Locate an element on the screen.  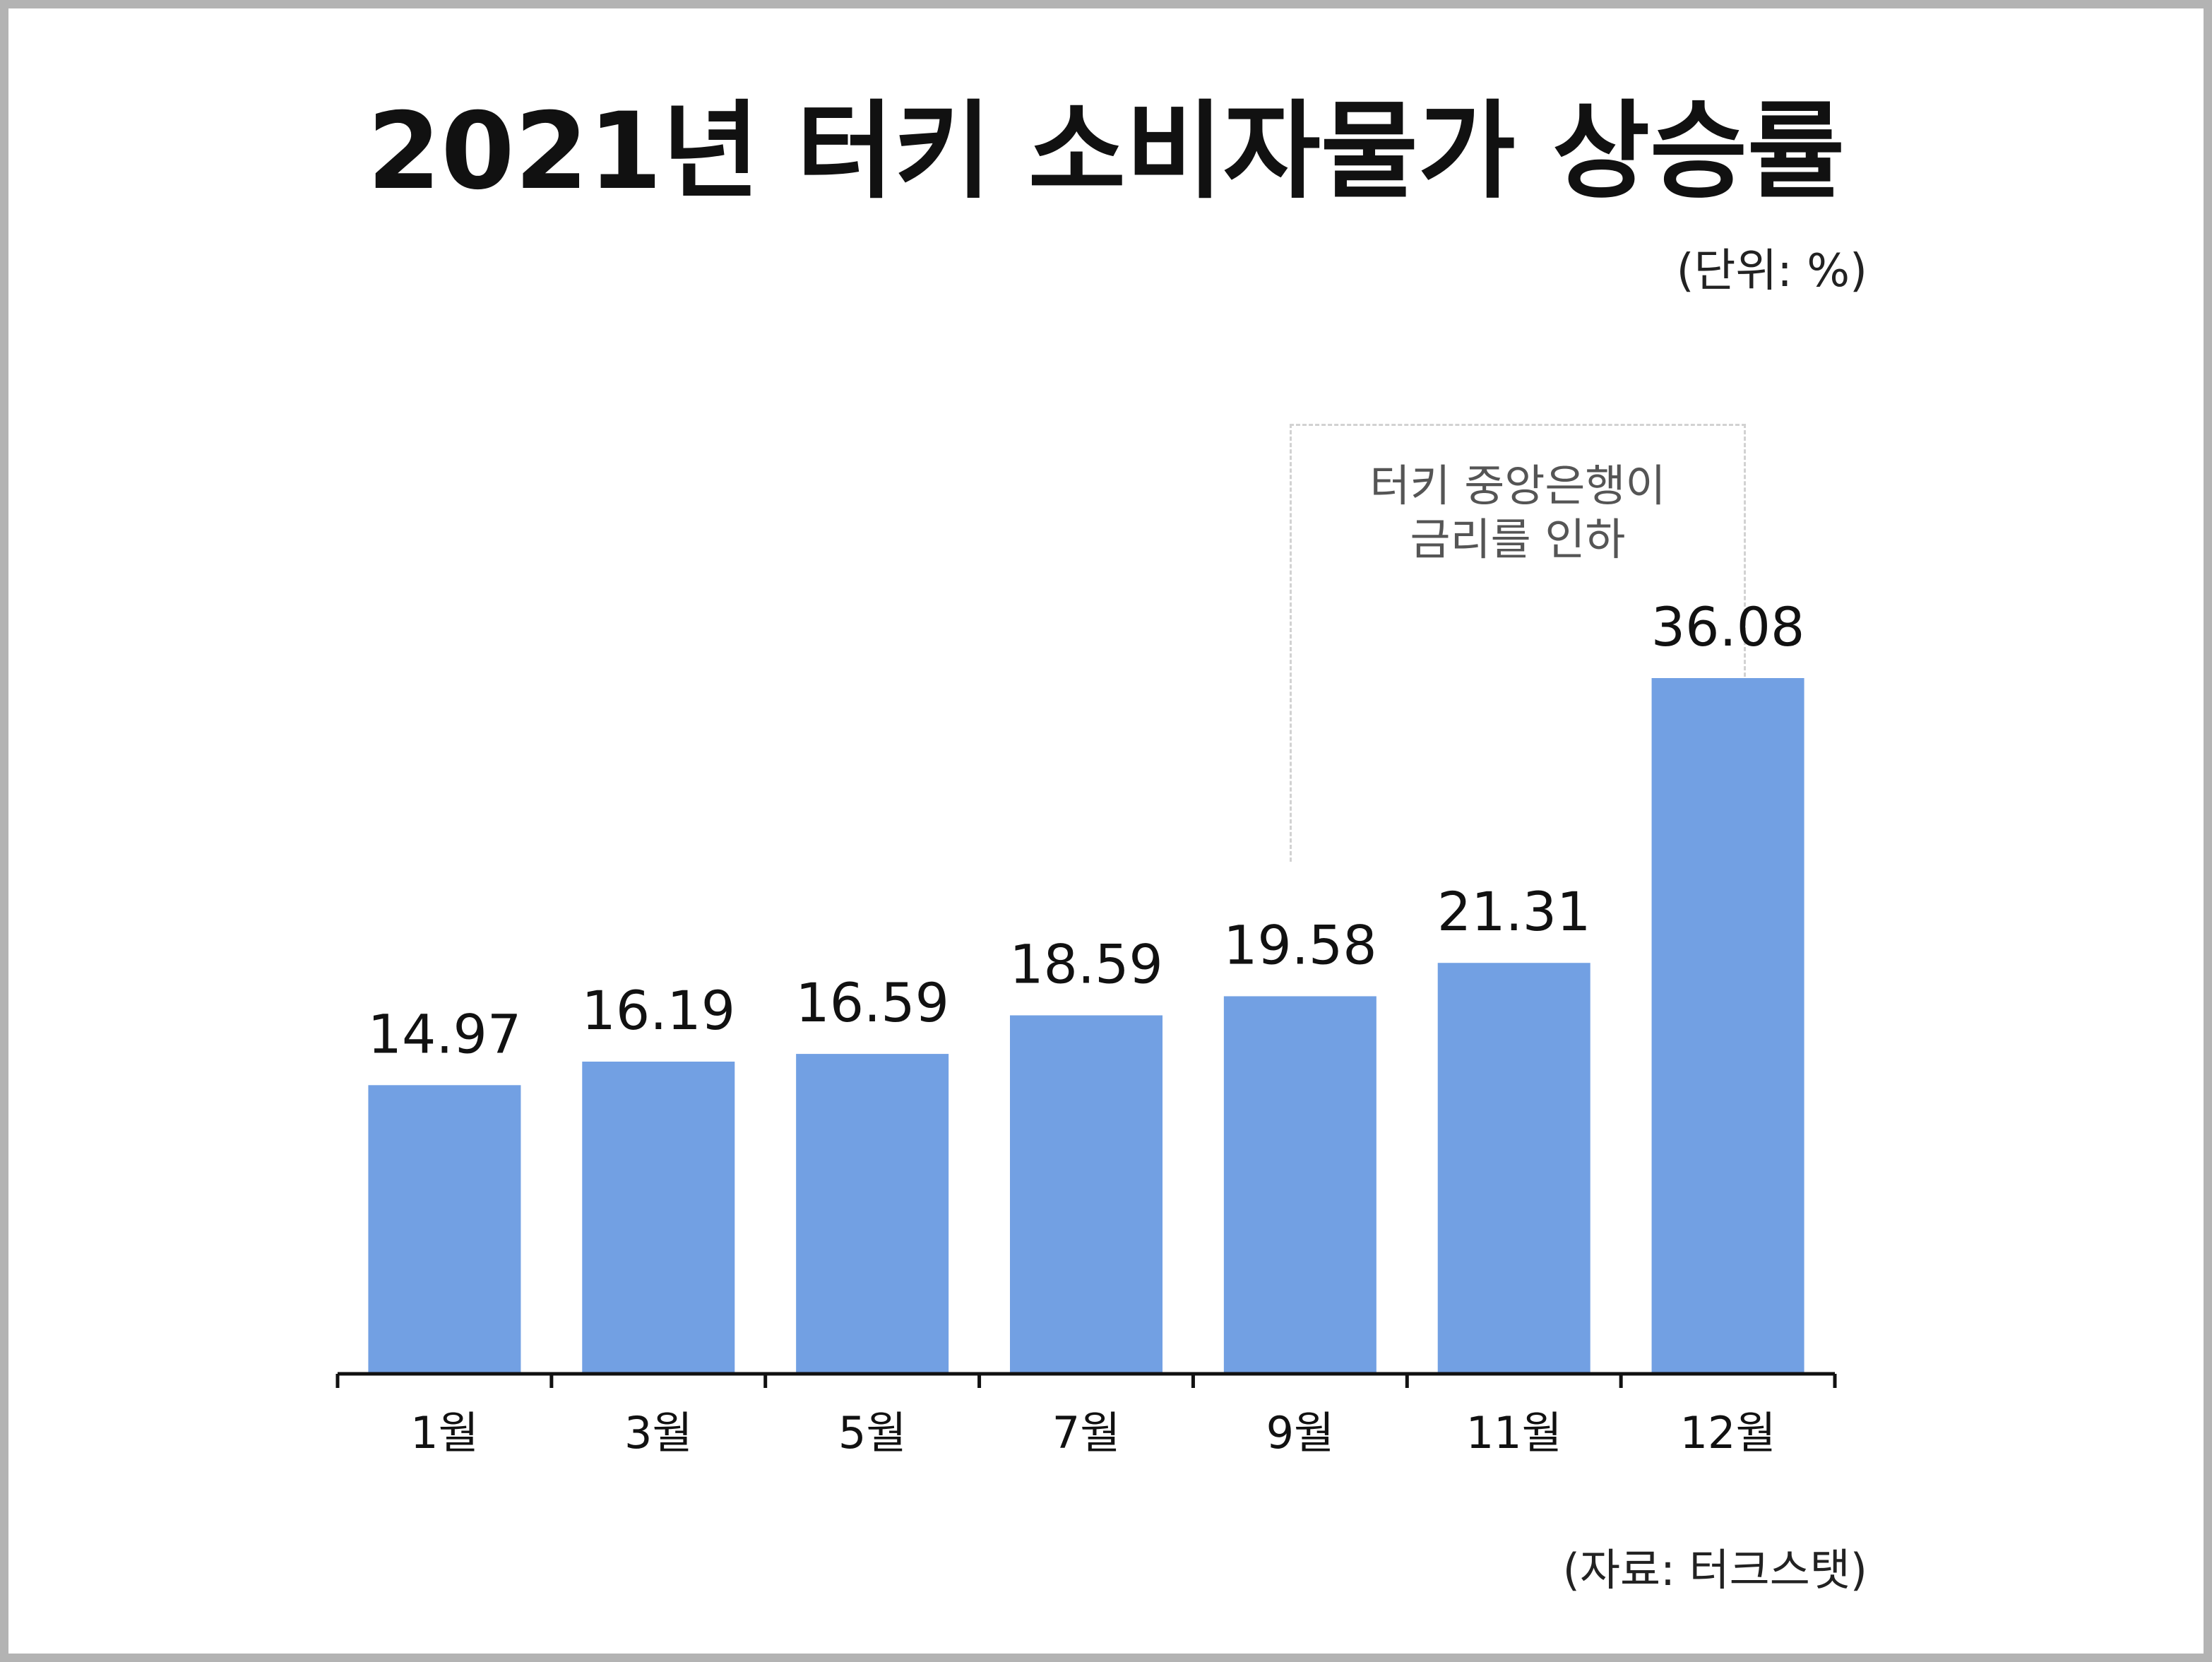
tick-label-7: 12월 is located at coordinates (1728, 1433).